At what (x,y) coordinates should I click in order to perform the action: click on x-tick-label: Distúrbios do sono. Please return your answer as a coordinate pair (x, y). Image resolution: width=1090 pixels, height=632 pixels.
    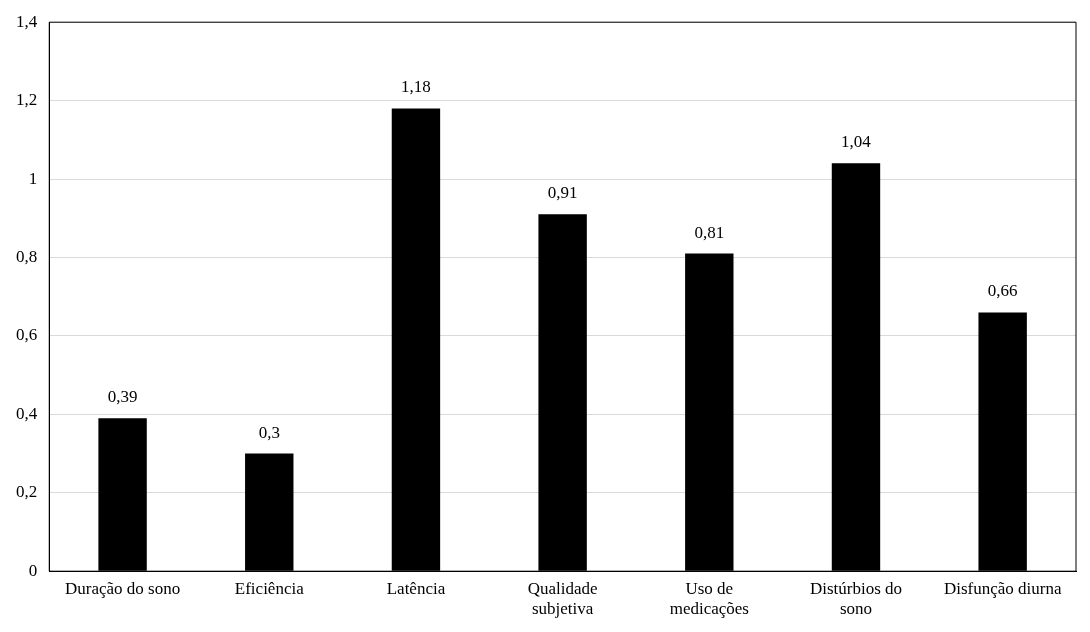
    Looking at the image, I should click on (856, 598).